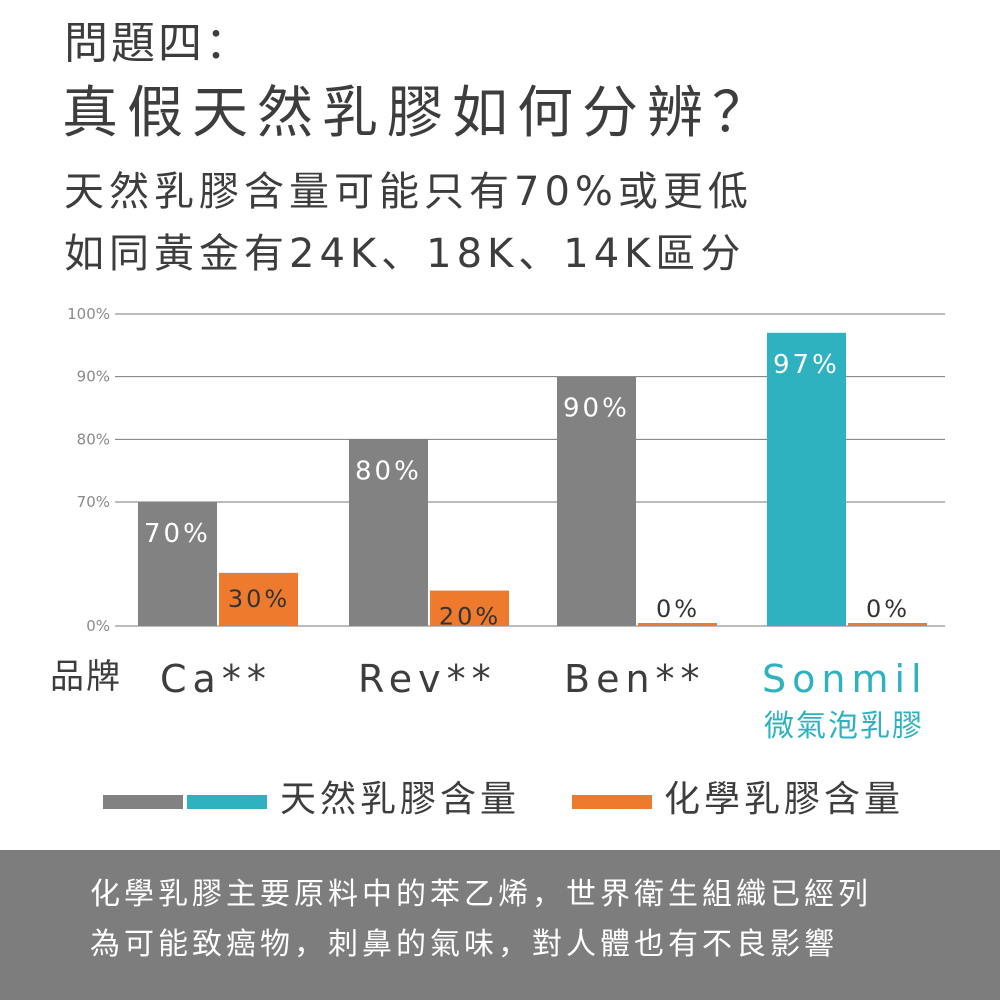 This screenshot has width=1000, height=1000. I want to click on subtitle-line-2: 如同黃金有24K、18K、14K區分, so click(405, 254).